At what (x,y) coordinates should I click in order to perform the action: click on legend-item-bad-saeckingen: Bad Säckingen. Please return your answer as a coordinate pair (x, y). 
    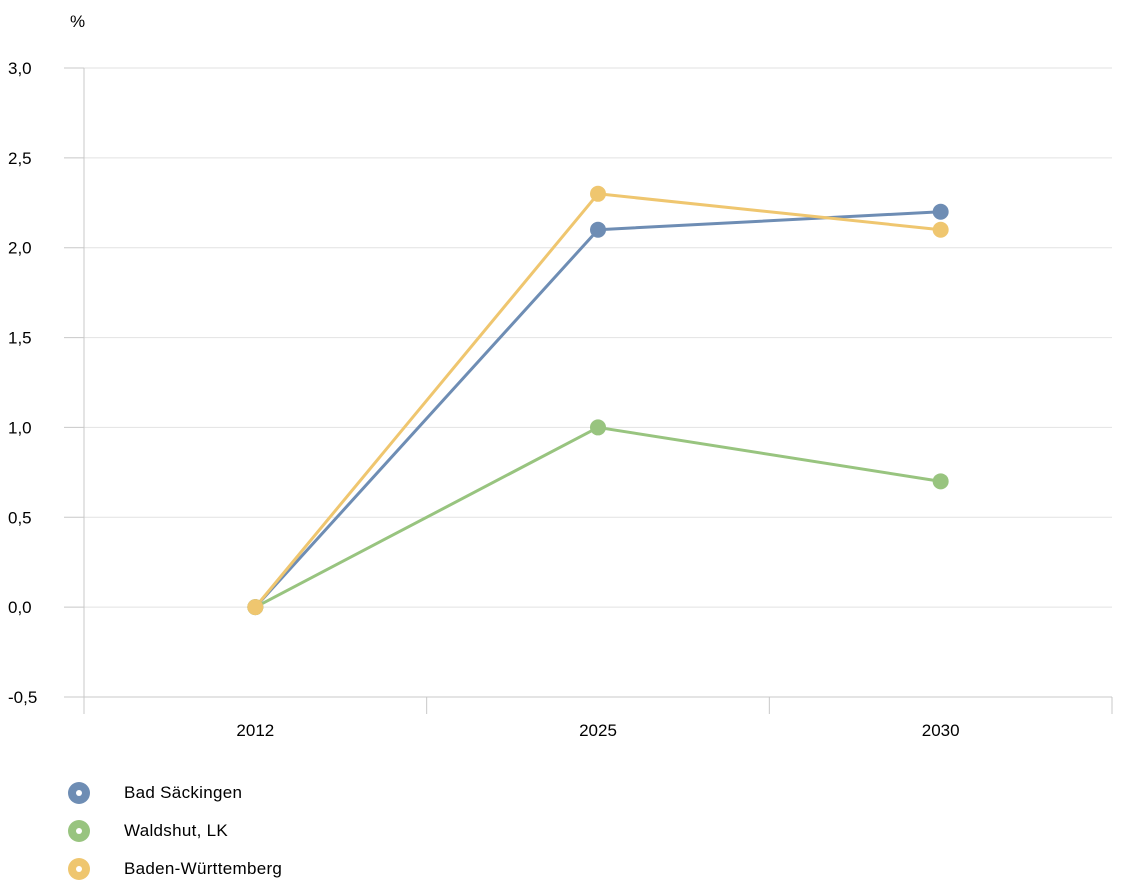
    Looking at the image, I should click on (175, 793).